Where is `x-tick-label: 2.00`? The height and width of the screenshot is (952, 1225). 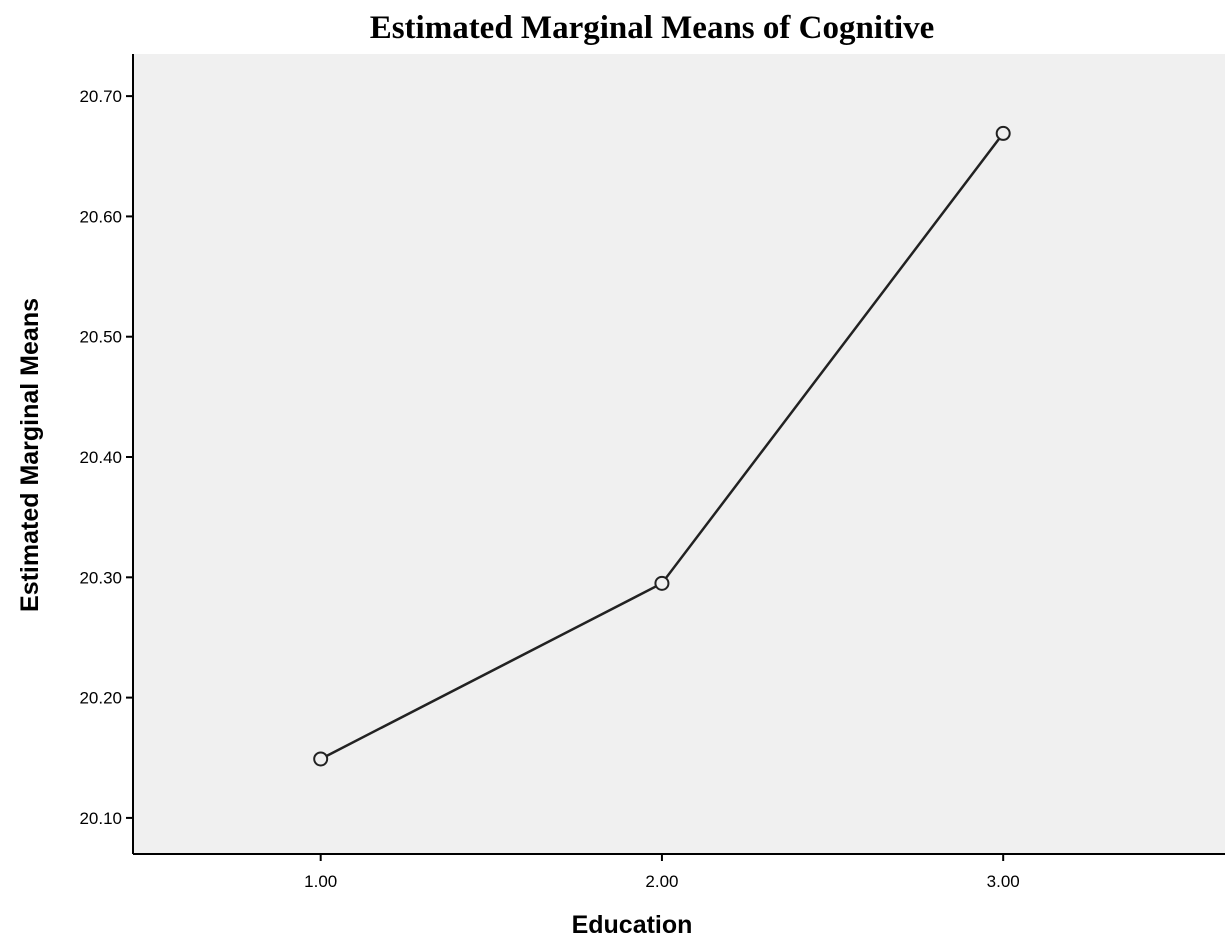
x-tick-label: 2.00 is located at coordinates (661, 881).